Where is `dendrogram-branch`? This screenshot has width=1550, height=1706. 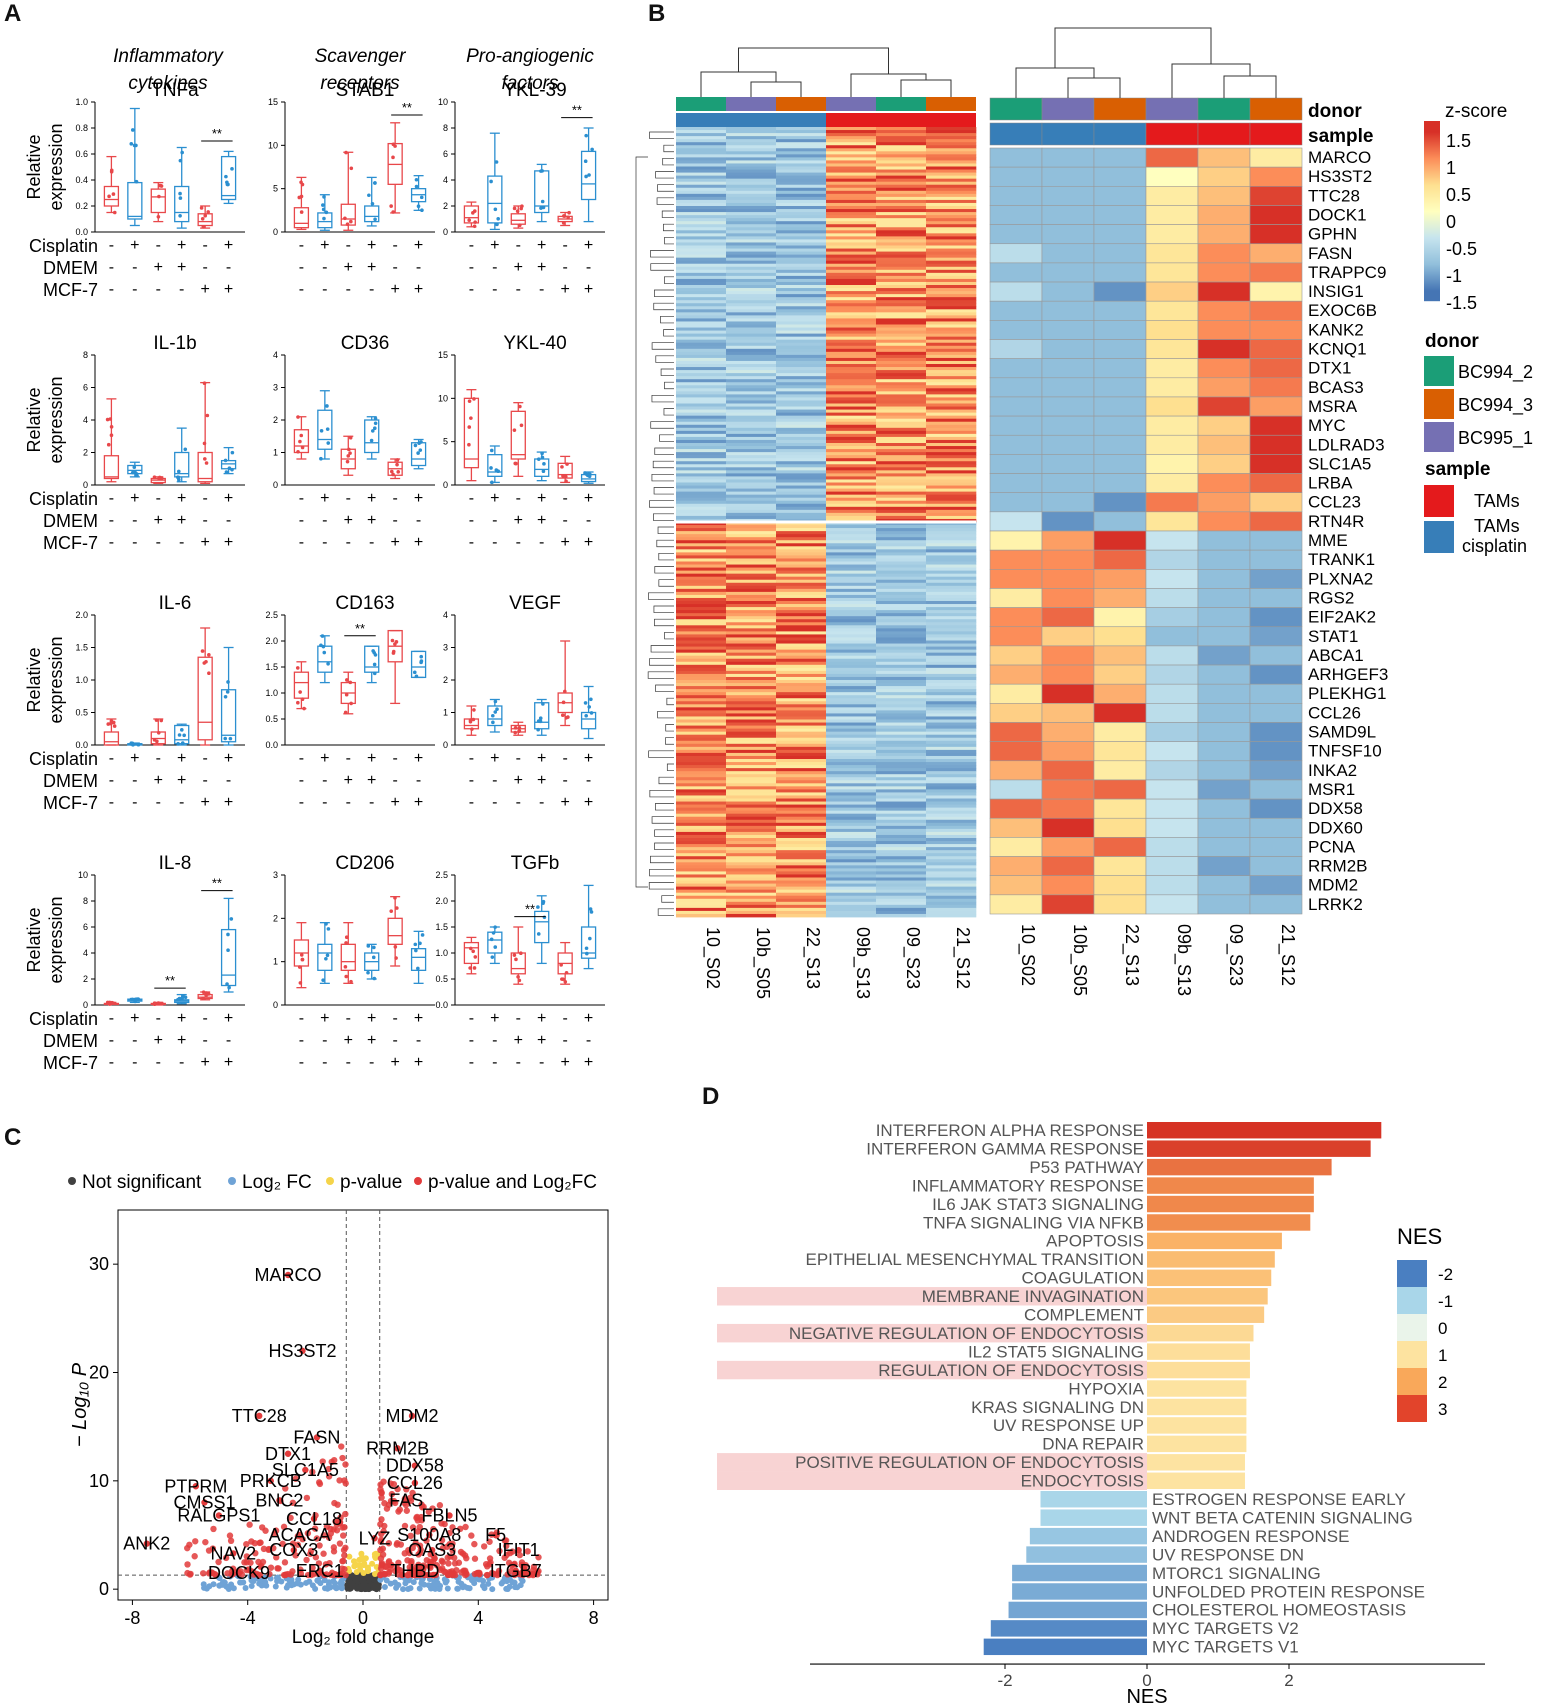
dendrogram-branch is located at coordinates (661, 754).